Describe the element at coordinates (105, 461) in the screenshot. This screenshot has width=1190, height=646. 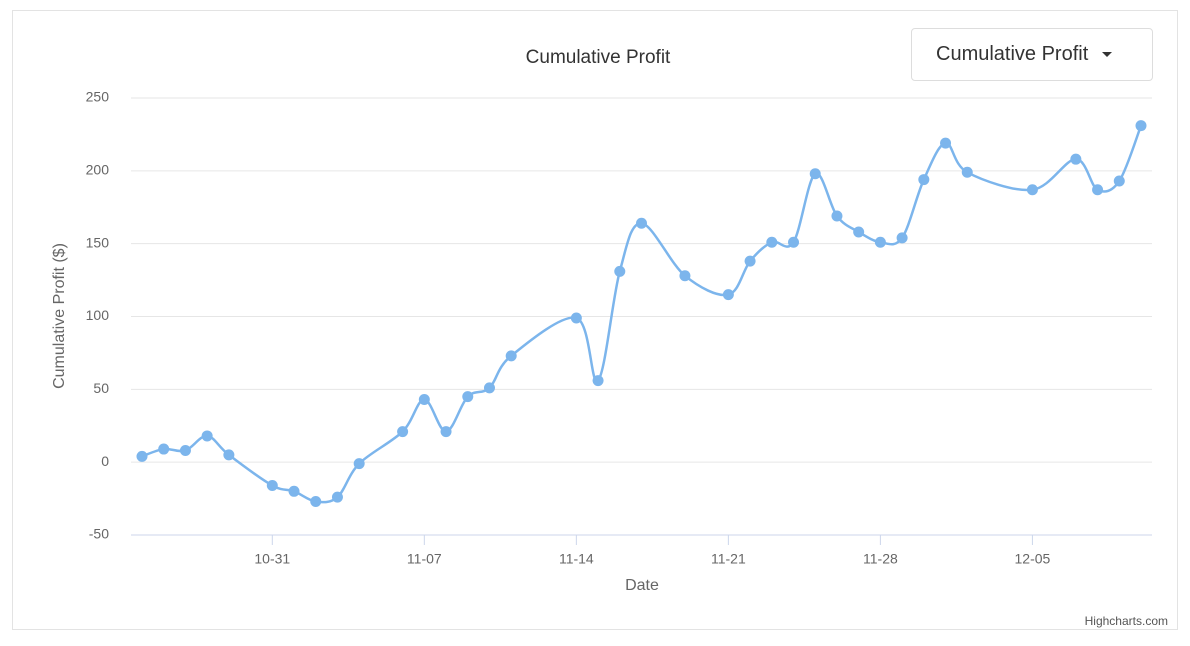
I see `y-tick-label: 0` at that location.